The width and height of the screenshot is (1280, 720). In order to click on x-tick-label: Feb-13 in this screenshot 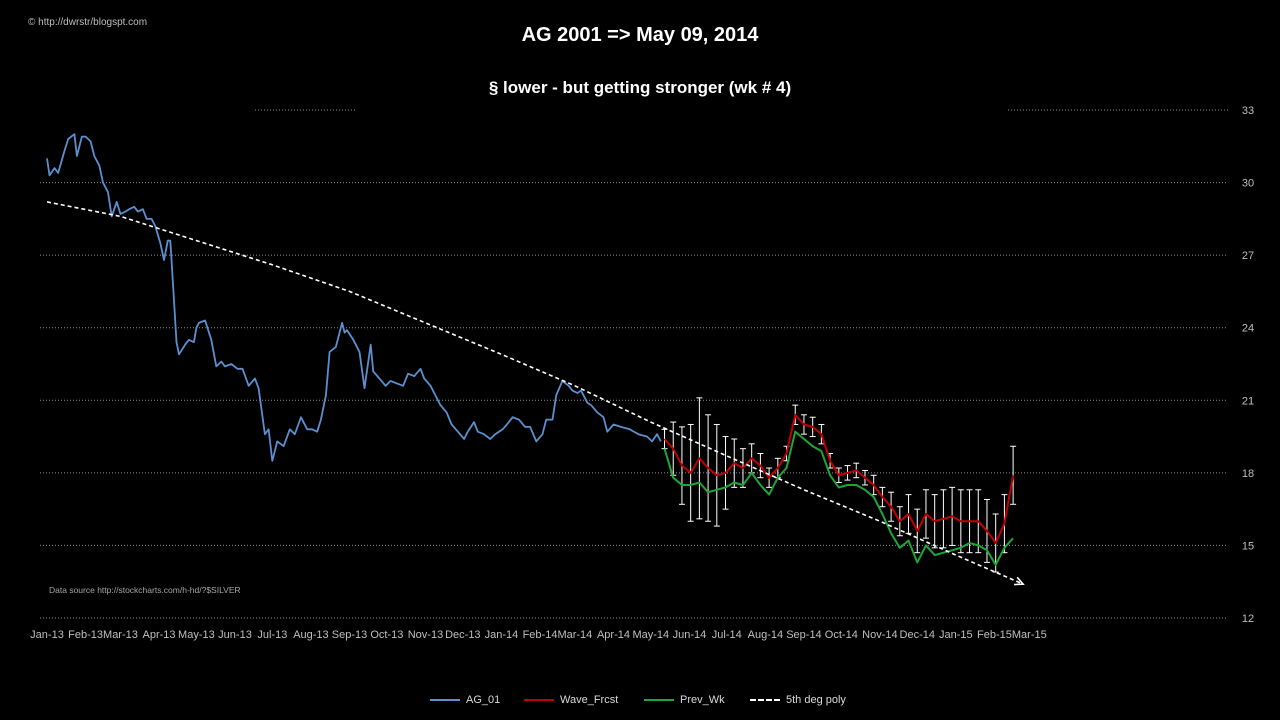, I will do `click(85, 635)`.